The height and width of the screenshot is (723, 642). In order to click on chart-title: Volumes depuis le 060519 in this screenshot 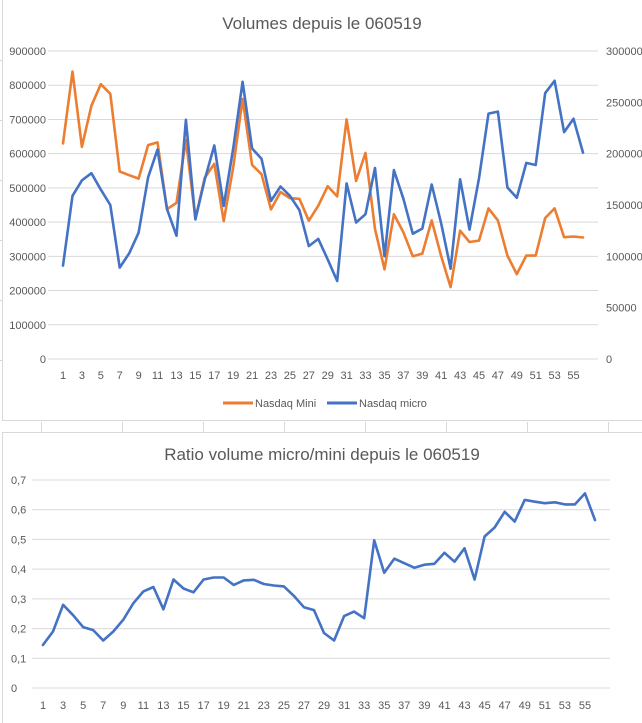, I will do `click(321, 23)`.